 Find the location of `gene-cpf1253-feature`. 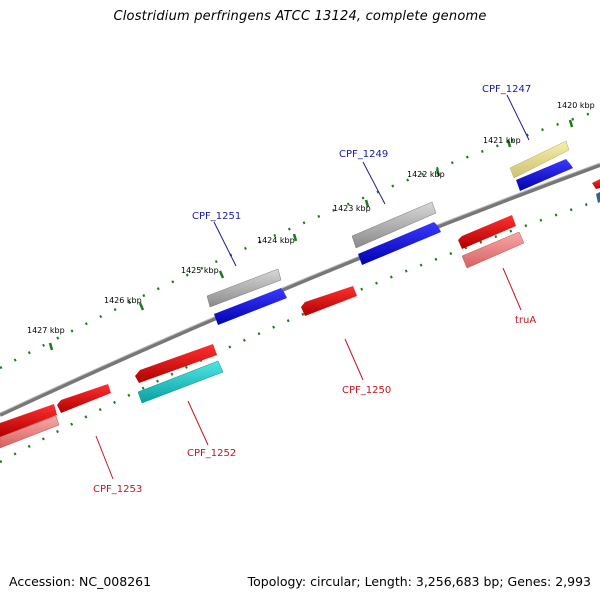

gene-cpf1253-feature is located at coordinates (30, 432).